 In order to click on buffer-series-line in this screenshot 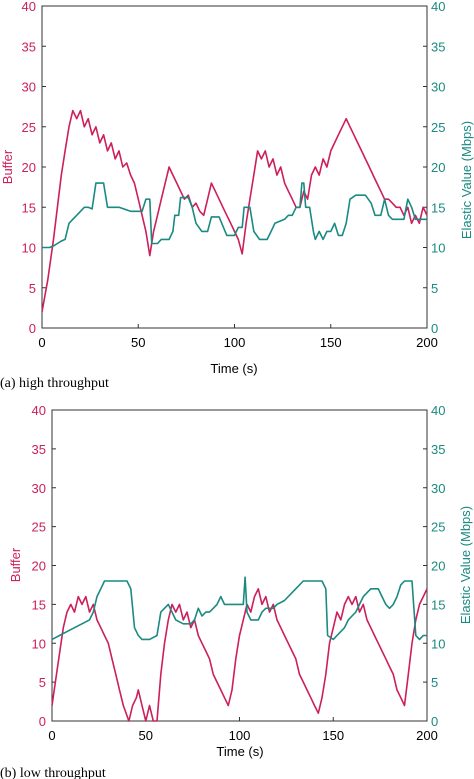, I will do `click(239, 655)`.